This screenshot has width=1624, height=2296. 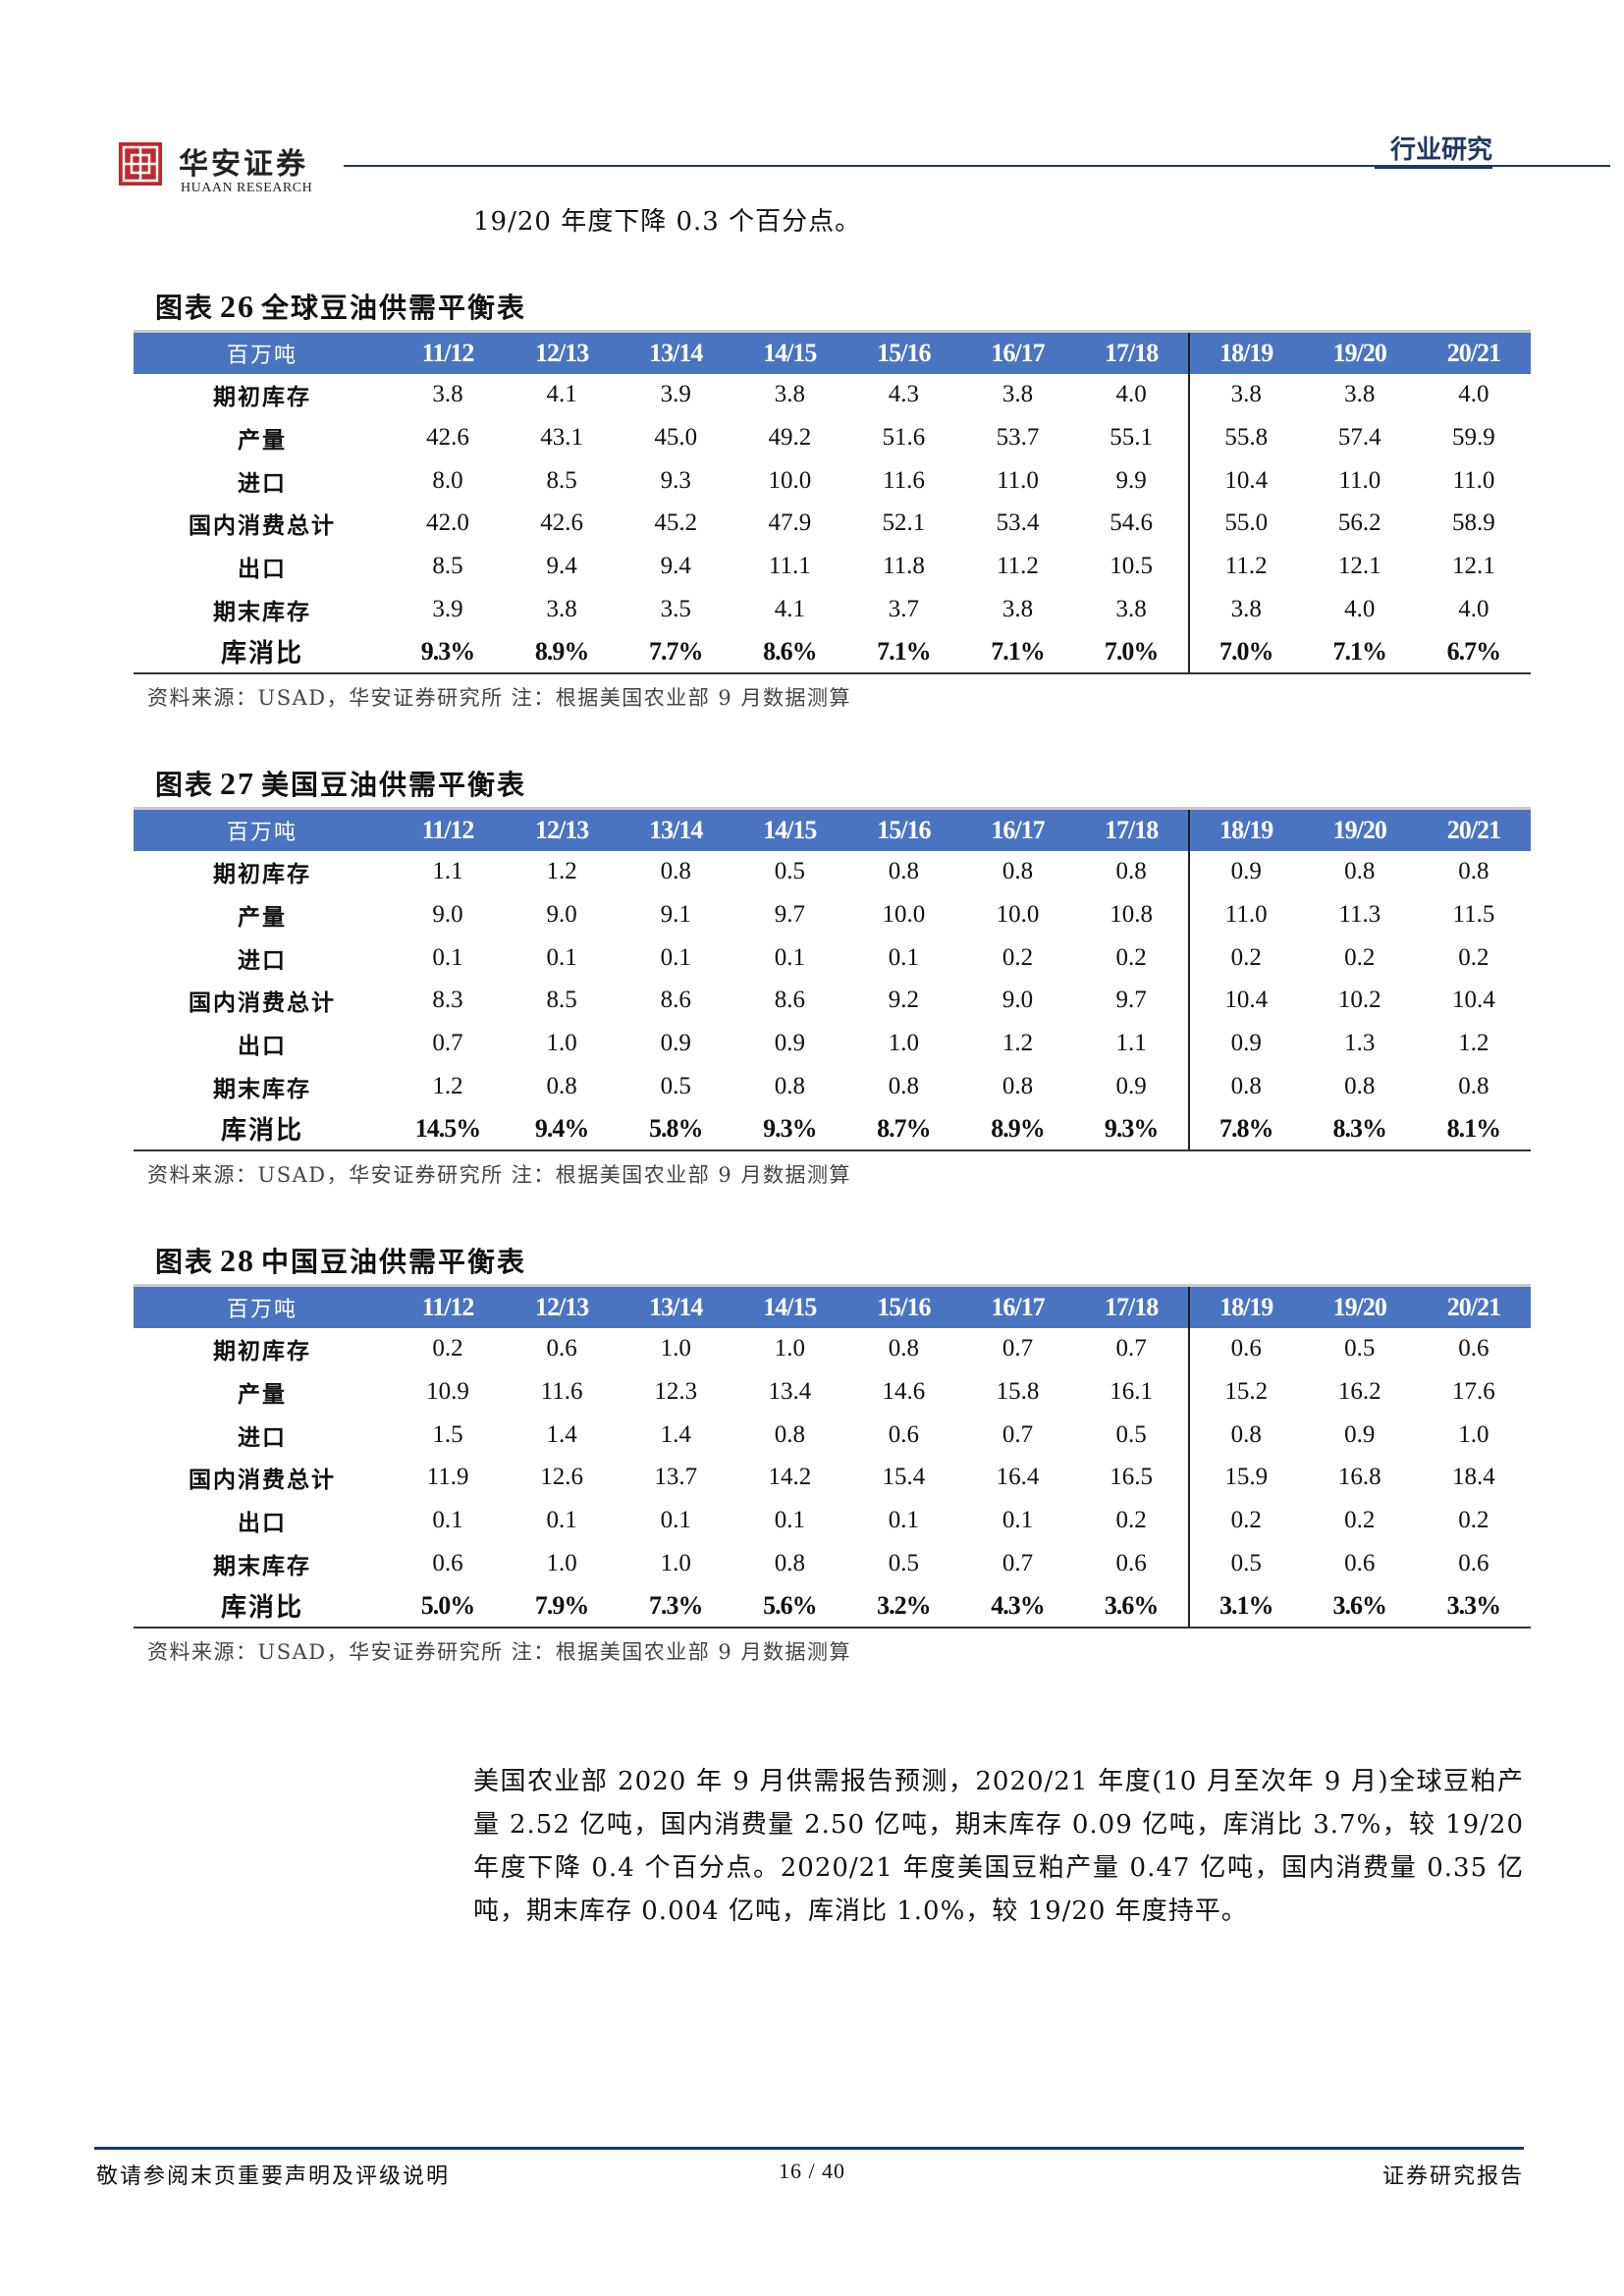 I want to click on table-cell: 13.4, so click(x=790, y=1392).